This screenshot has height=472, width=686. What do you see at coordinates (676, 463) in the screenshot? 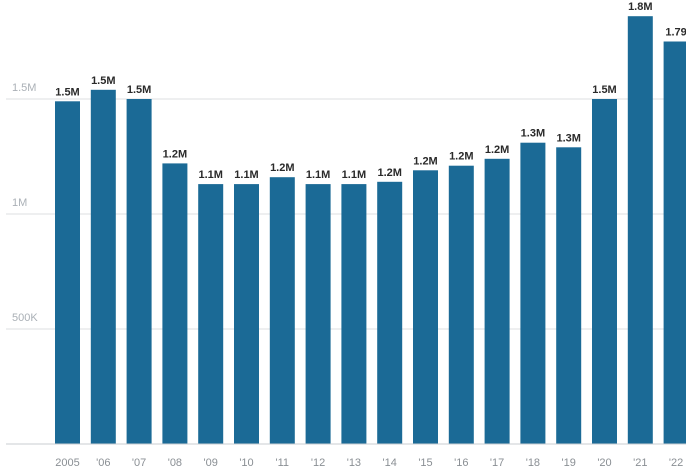
I see `x-tick-label: '22` at bounding box center [676, 463].